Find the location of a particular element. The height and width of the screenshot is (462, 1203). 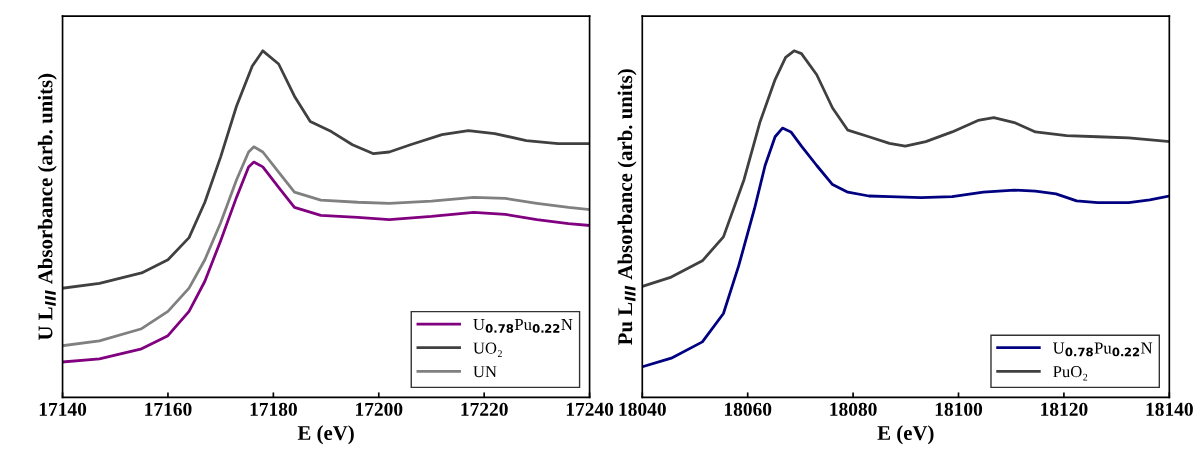

legend-label: UO₂ is located at coordinates (487, 349).